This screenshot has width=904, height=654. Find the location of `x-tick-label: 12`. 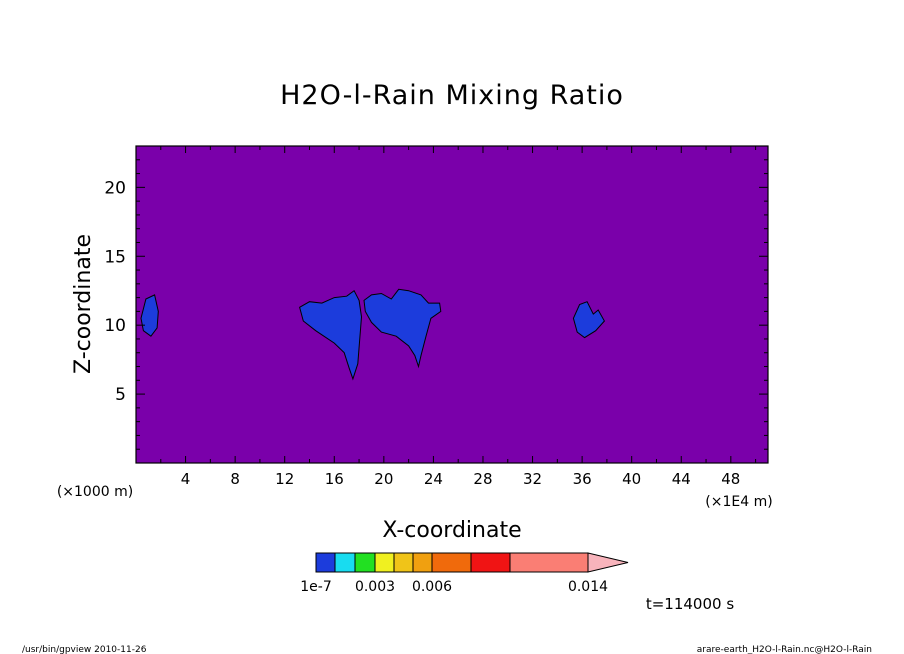

x-tick-label: 12 is located at coordinates (284, 479).